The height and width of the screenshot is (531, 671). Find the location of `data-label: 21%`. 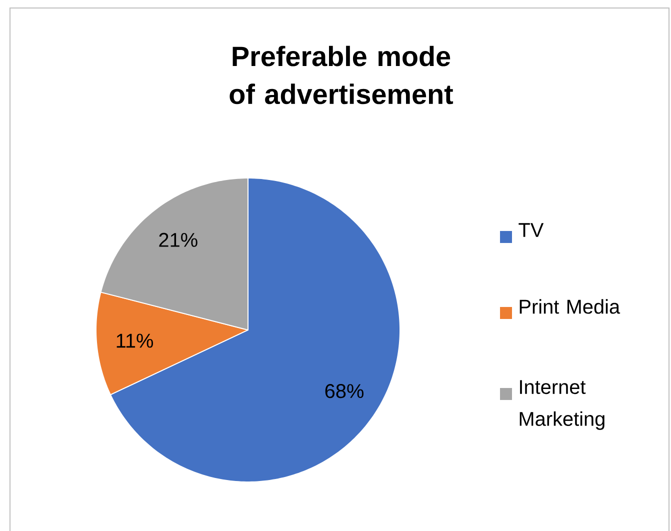

data-label: 21% is located at coordinates (178, 239).